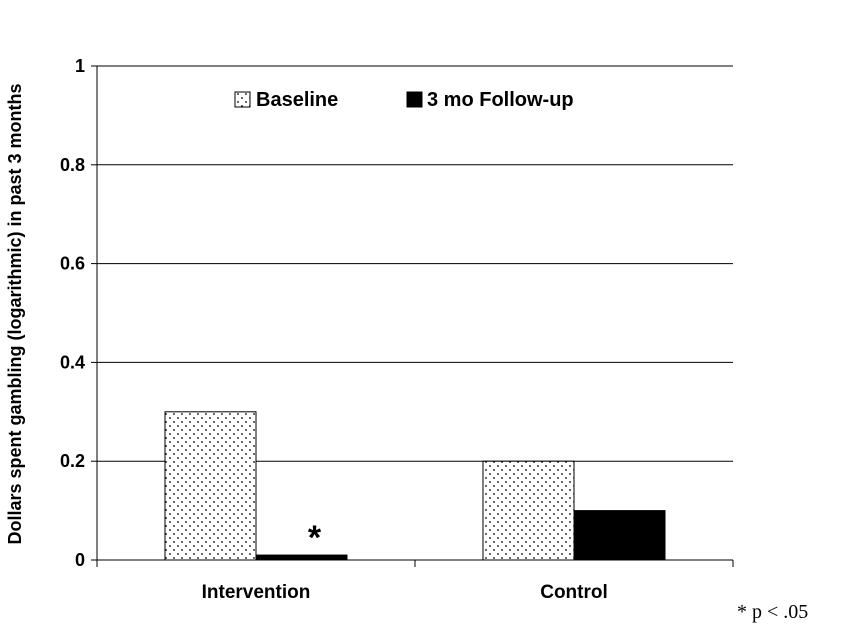  What do you see at coordinates (404, 100) in the screenshot?
I see `legend: Baseline 3 mo Follow-up` at bounding box center [404, 100].